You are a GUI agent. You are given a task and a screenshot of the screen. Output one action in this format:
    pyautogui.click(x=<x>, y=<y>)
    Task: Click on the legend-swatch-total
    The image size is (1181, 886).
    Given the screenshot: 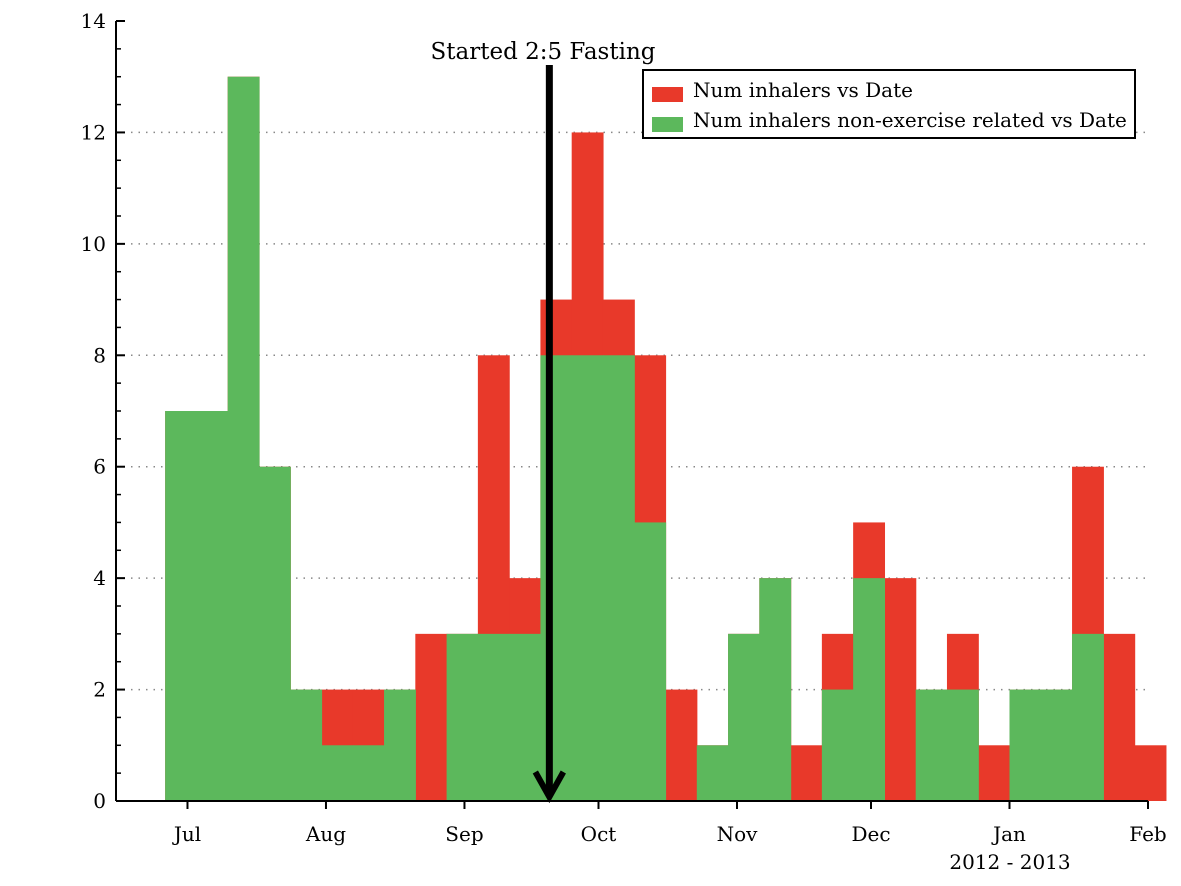 What is the action you would take?
    pyautogui.click(x=667, y=94)
    